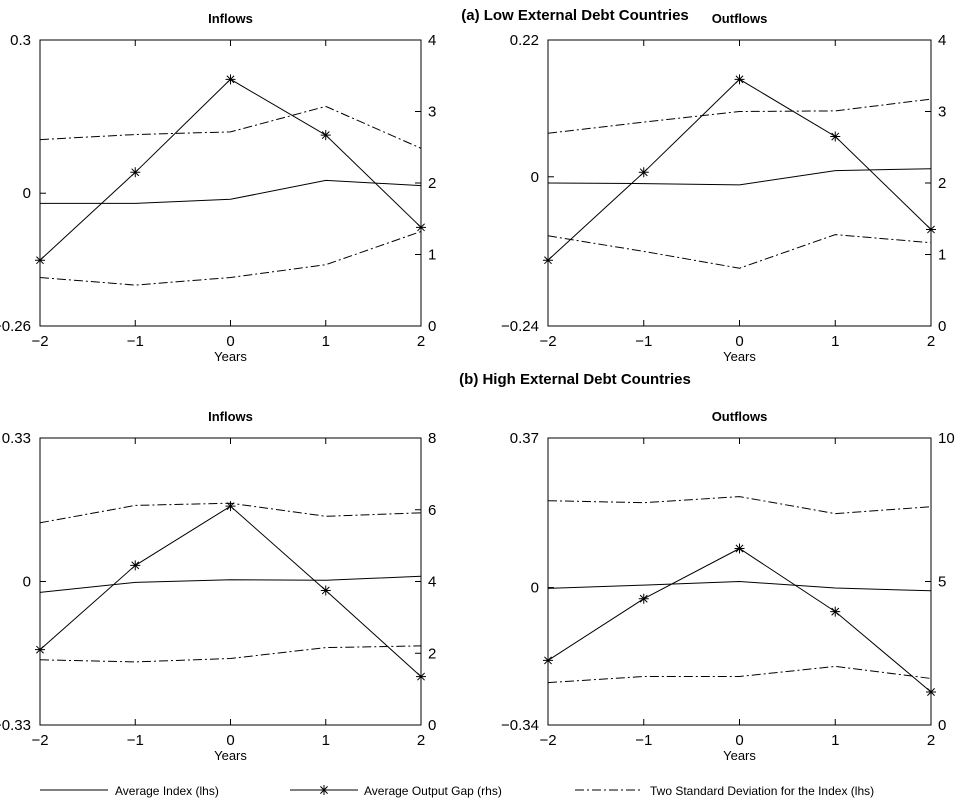 This screenshot has width=962, height=803. I want to click on legend-item-gap: Average Output Gap (rhs), so click(396, 791).